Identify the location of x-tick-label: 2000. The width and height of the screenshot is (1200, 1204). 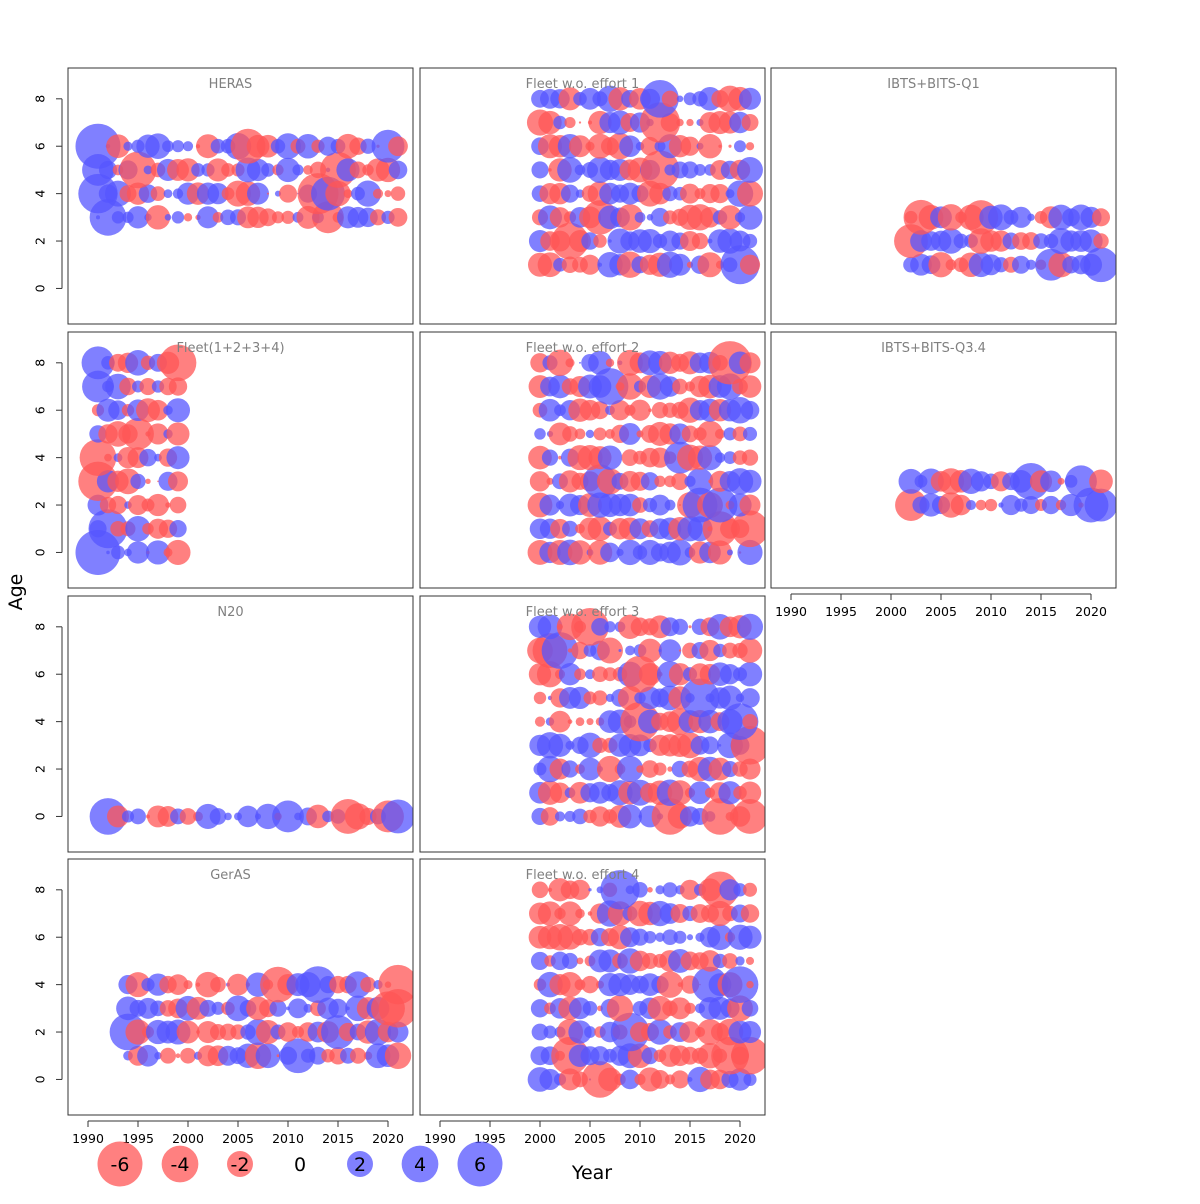
(188, 1138).